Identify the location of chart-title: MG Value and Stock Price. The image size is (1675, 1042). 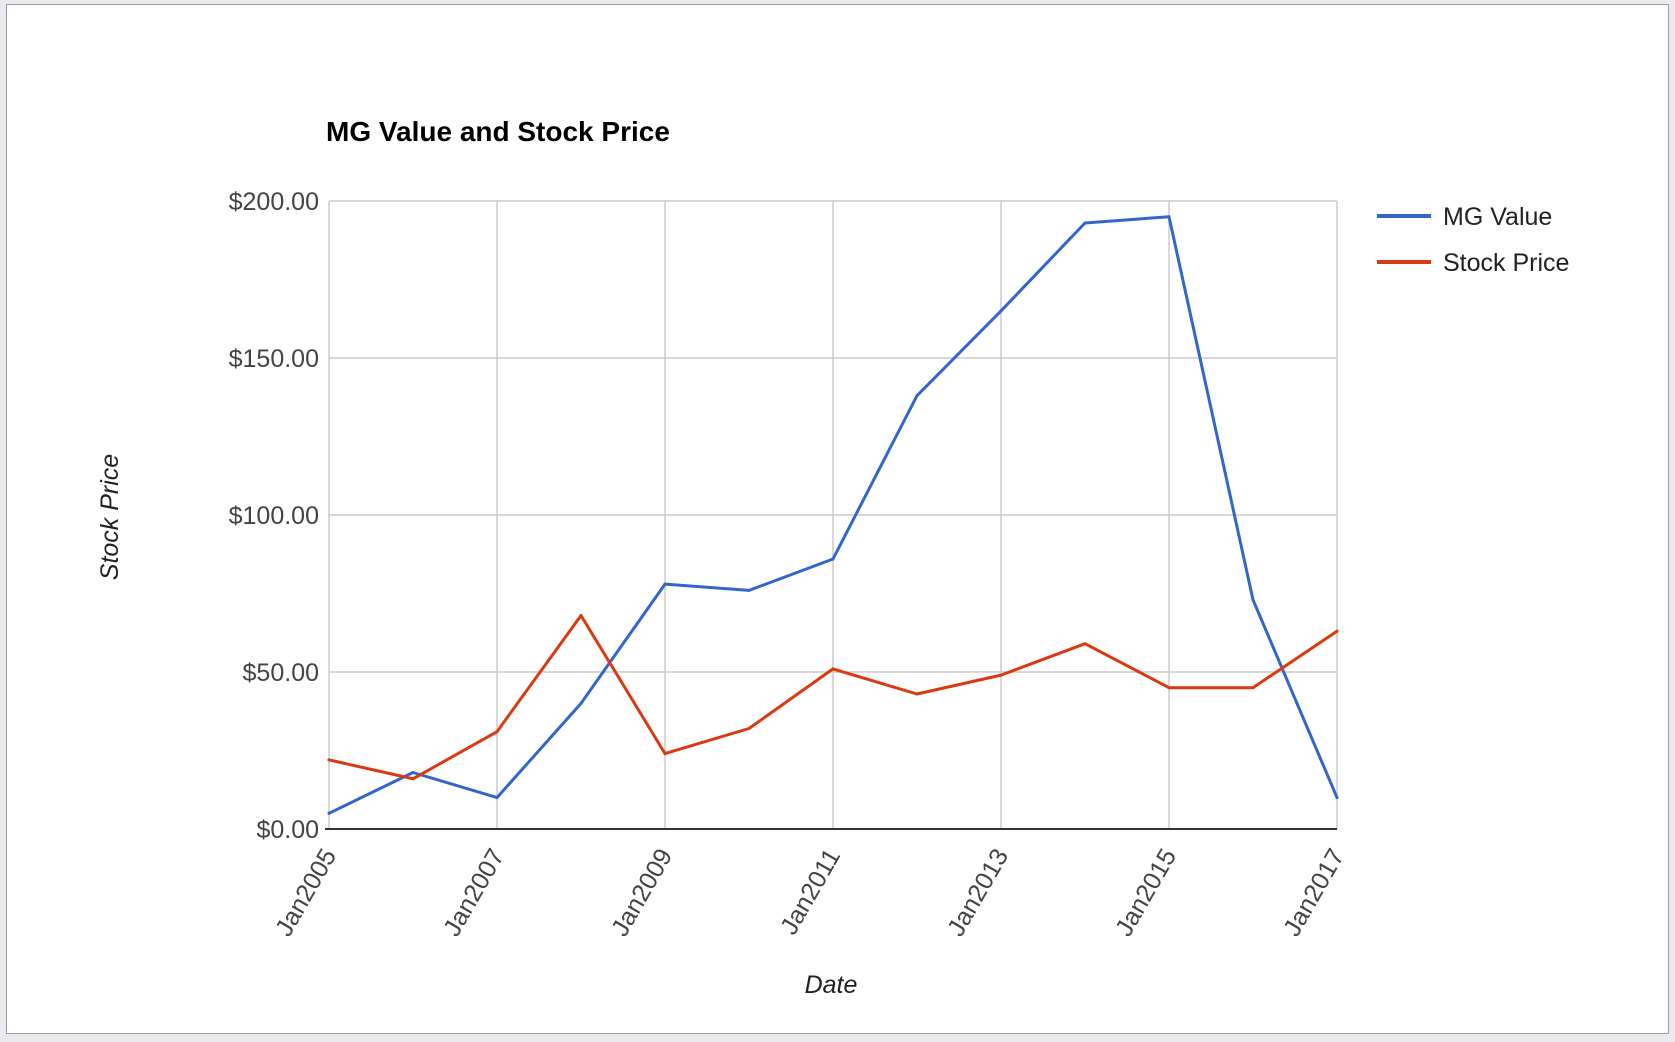
(498, 131).